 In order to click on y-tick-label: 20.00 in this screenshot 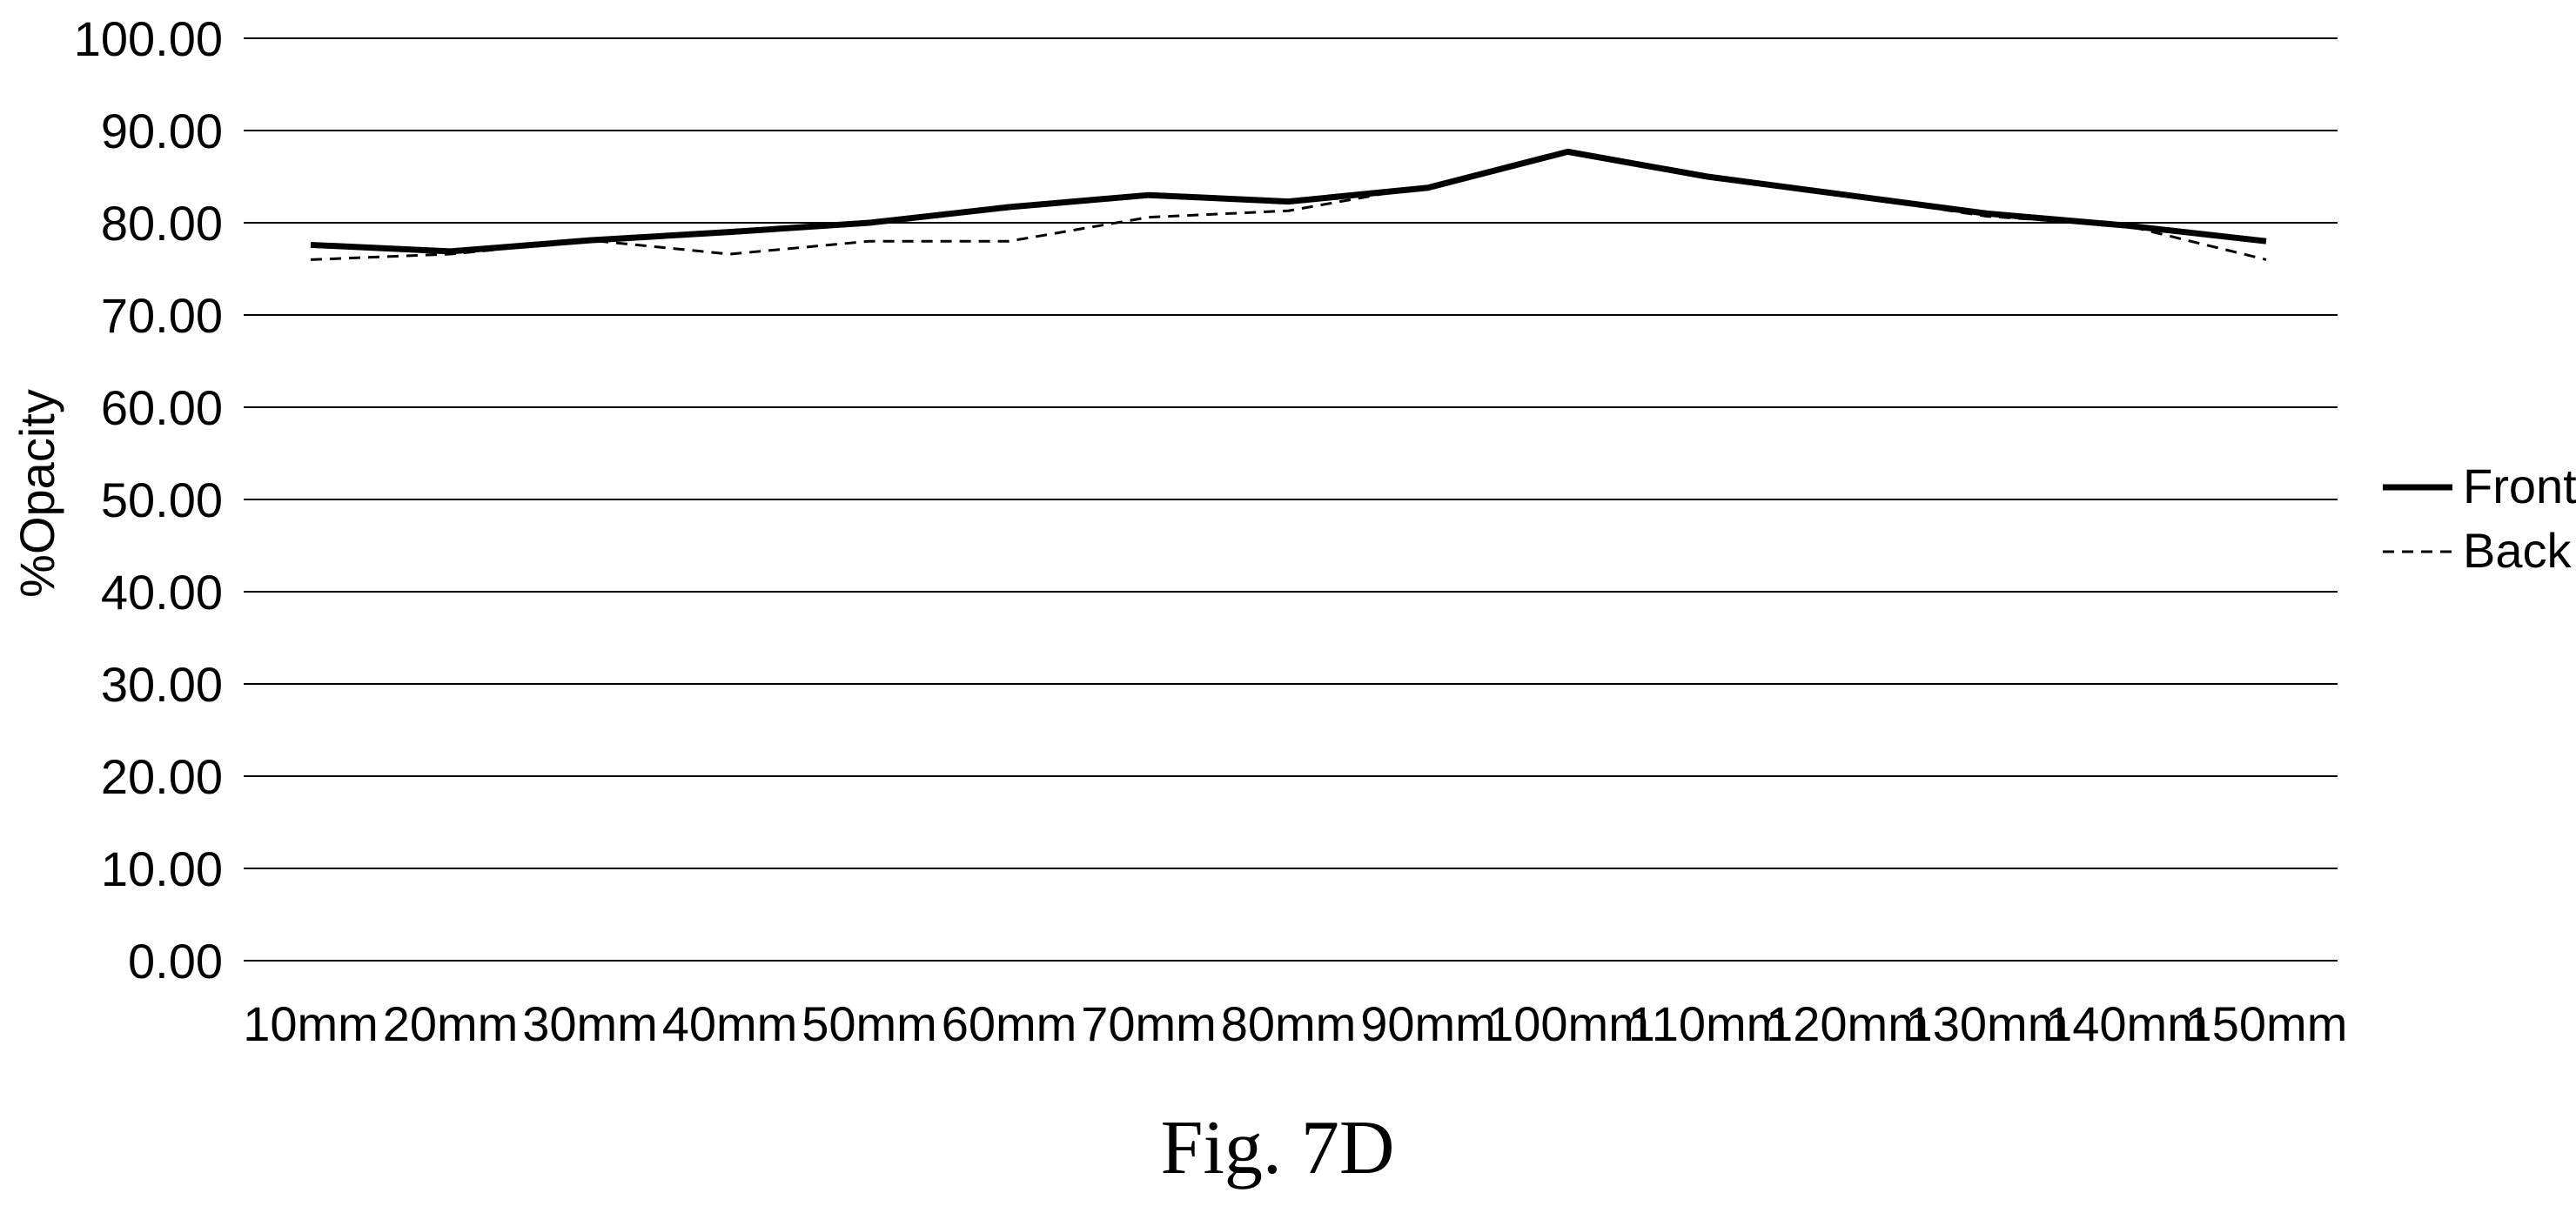, I will do `click(162, 776)`.